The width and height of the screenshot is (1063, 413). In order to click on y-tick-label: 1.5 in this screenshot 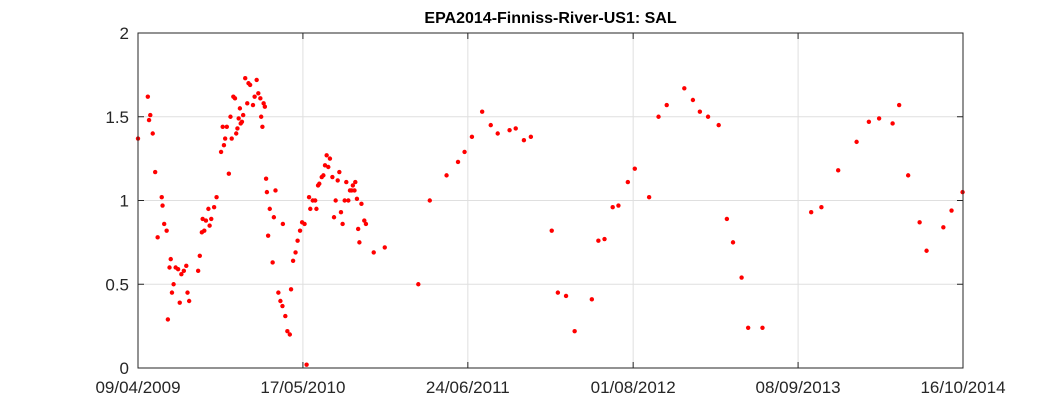, I will do `click(117, 117)`.